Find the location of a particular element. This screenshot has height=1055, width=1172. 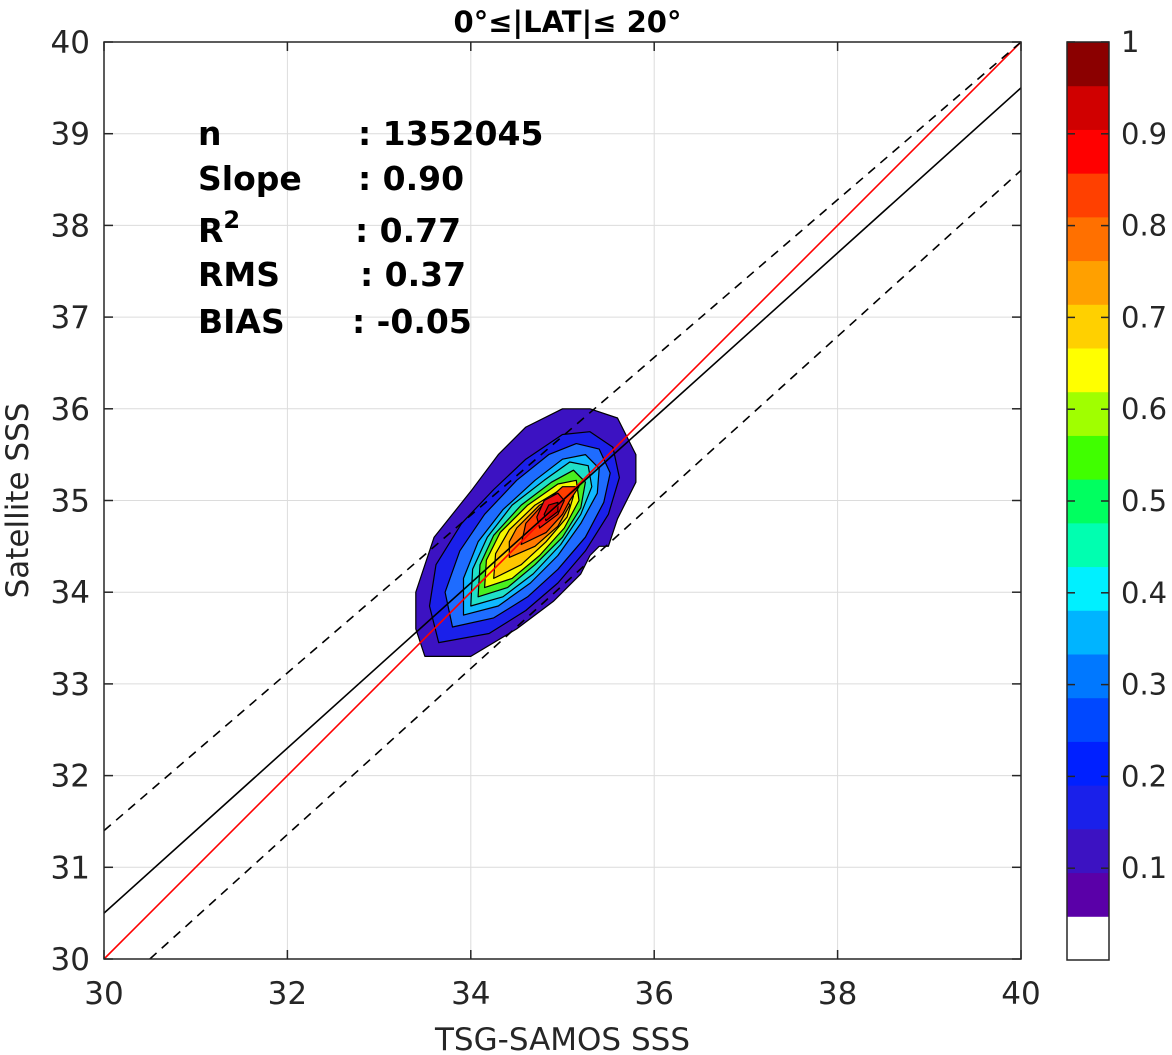

stat-value: : 0.77 is located at coordinates (408, 230).